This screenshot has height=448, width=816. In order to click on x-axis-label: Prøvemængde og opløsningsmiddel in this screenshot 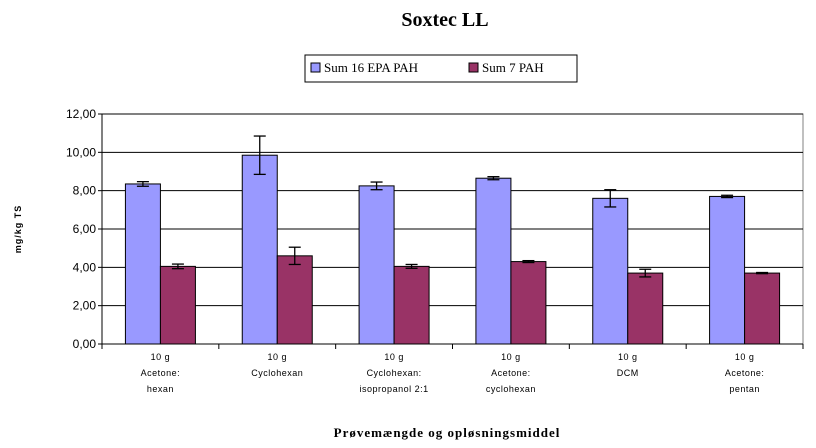, I will do `click(447, 432)`.